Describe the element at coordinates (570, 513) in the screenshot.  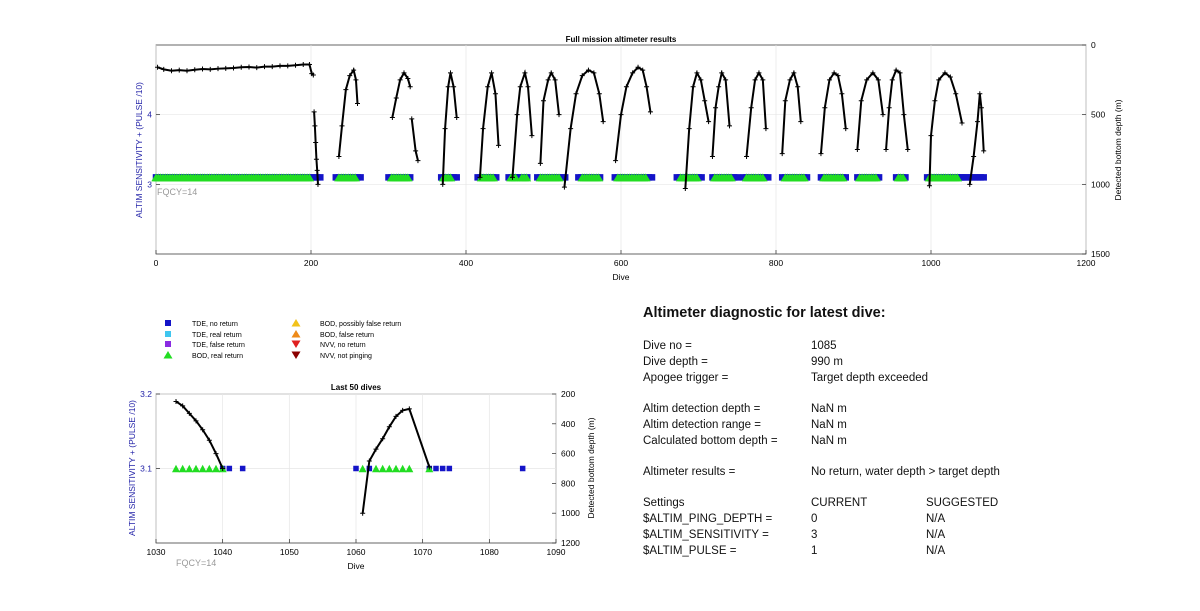
I see `y2-tick-label: 1000` at that location.